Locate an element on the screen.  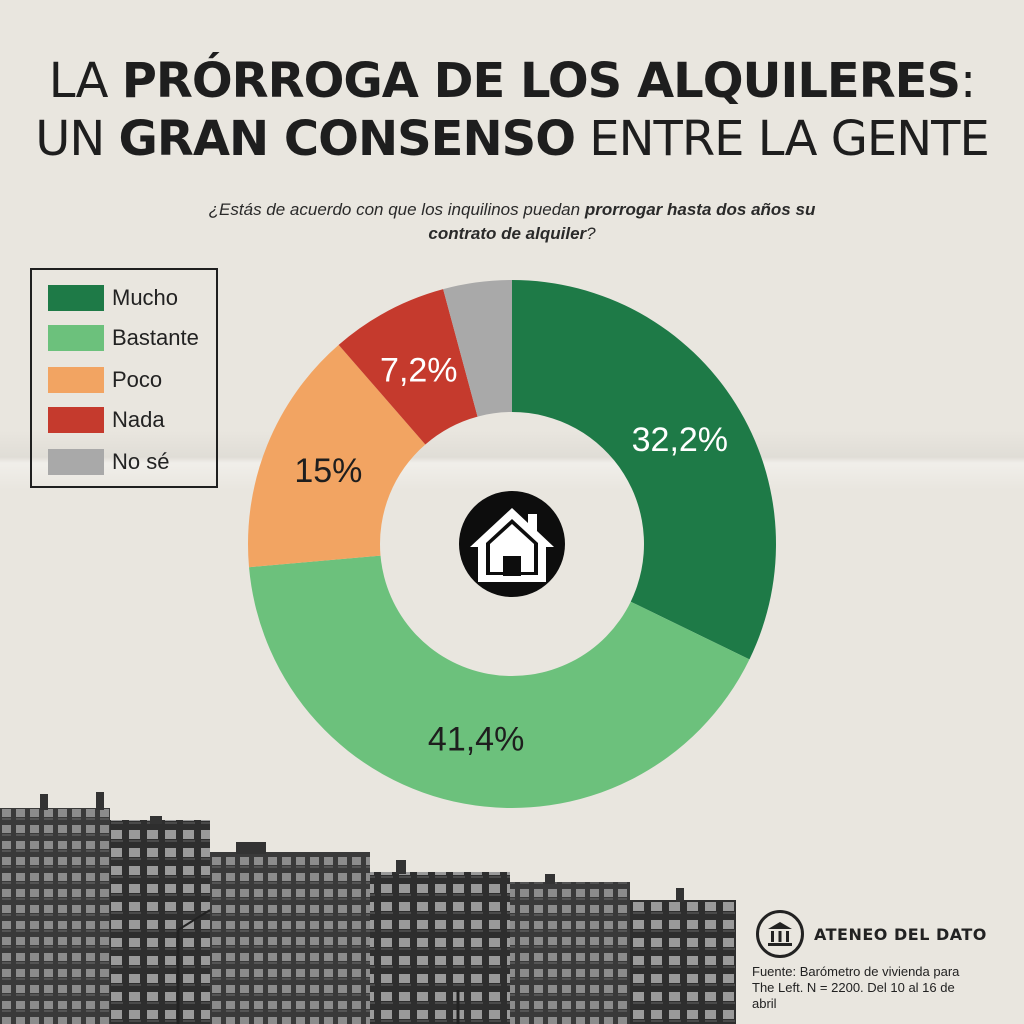
legend-item: Mucho is located at coordinates (113, 298).